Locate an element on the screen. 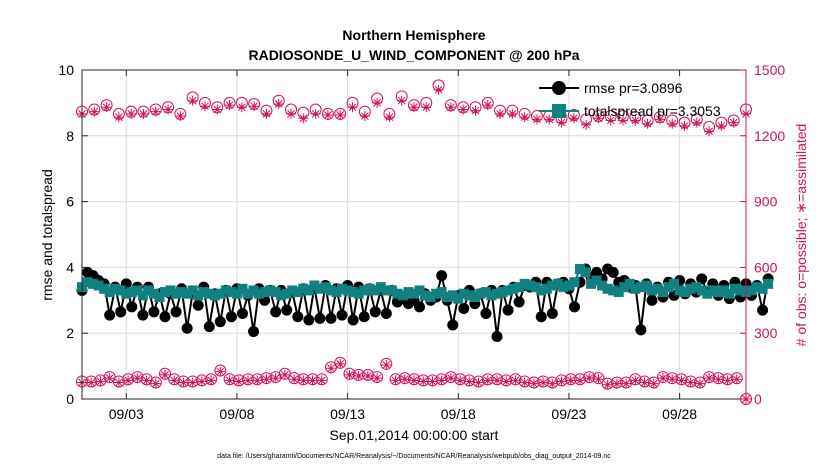  left-tick-label: 6 is located at coordinates (70, 202).